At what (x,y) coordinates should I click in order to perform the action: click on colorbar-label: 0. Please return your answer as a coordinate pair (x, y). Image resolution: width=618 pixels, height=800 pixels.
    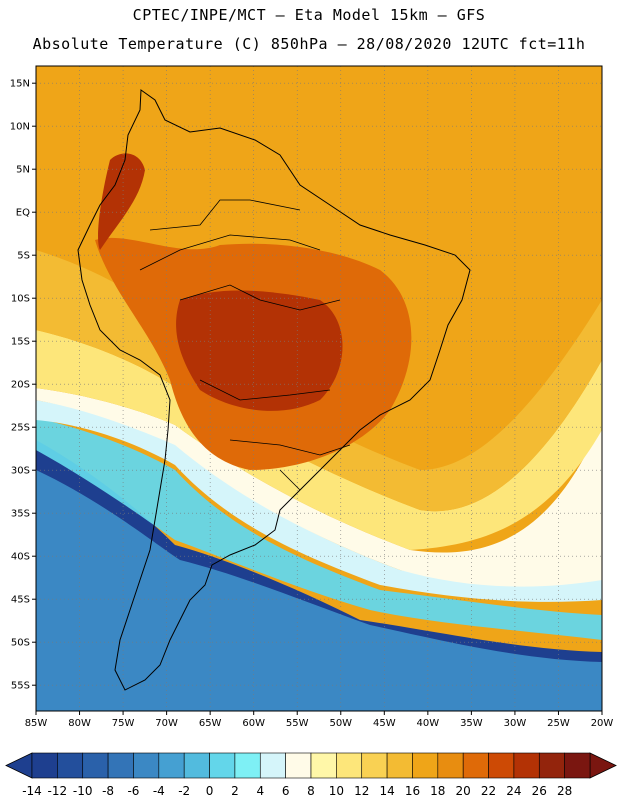
    Looking at the image, I should click on (210, 791).